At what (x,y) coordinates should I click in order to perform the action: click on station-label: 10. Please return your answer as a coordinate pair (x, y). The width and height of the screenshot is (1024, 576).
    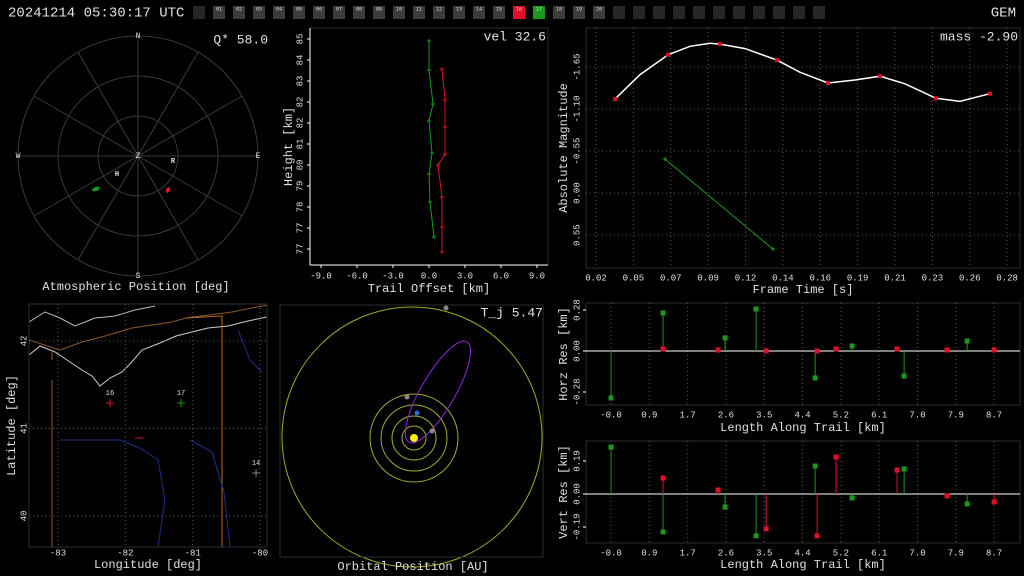
    Looking at the image, I should click on (399, 9).